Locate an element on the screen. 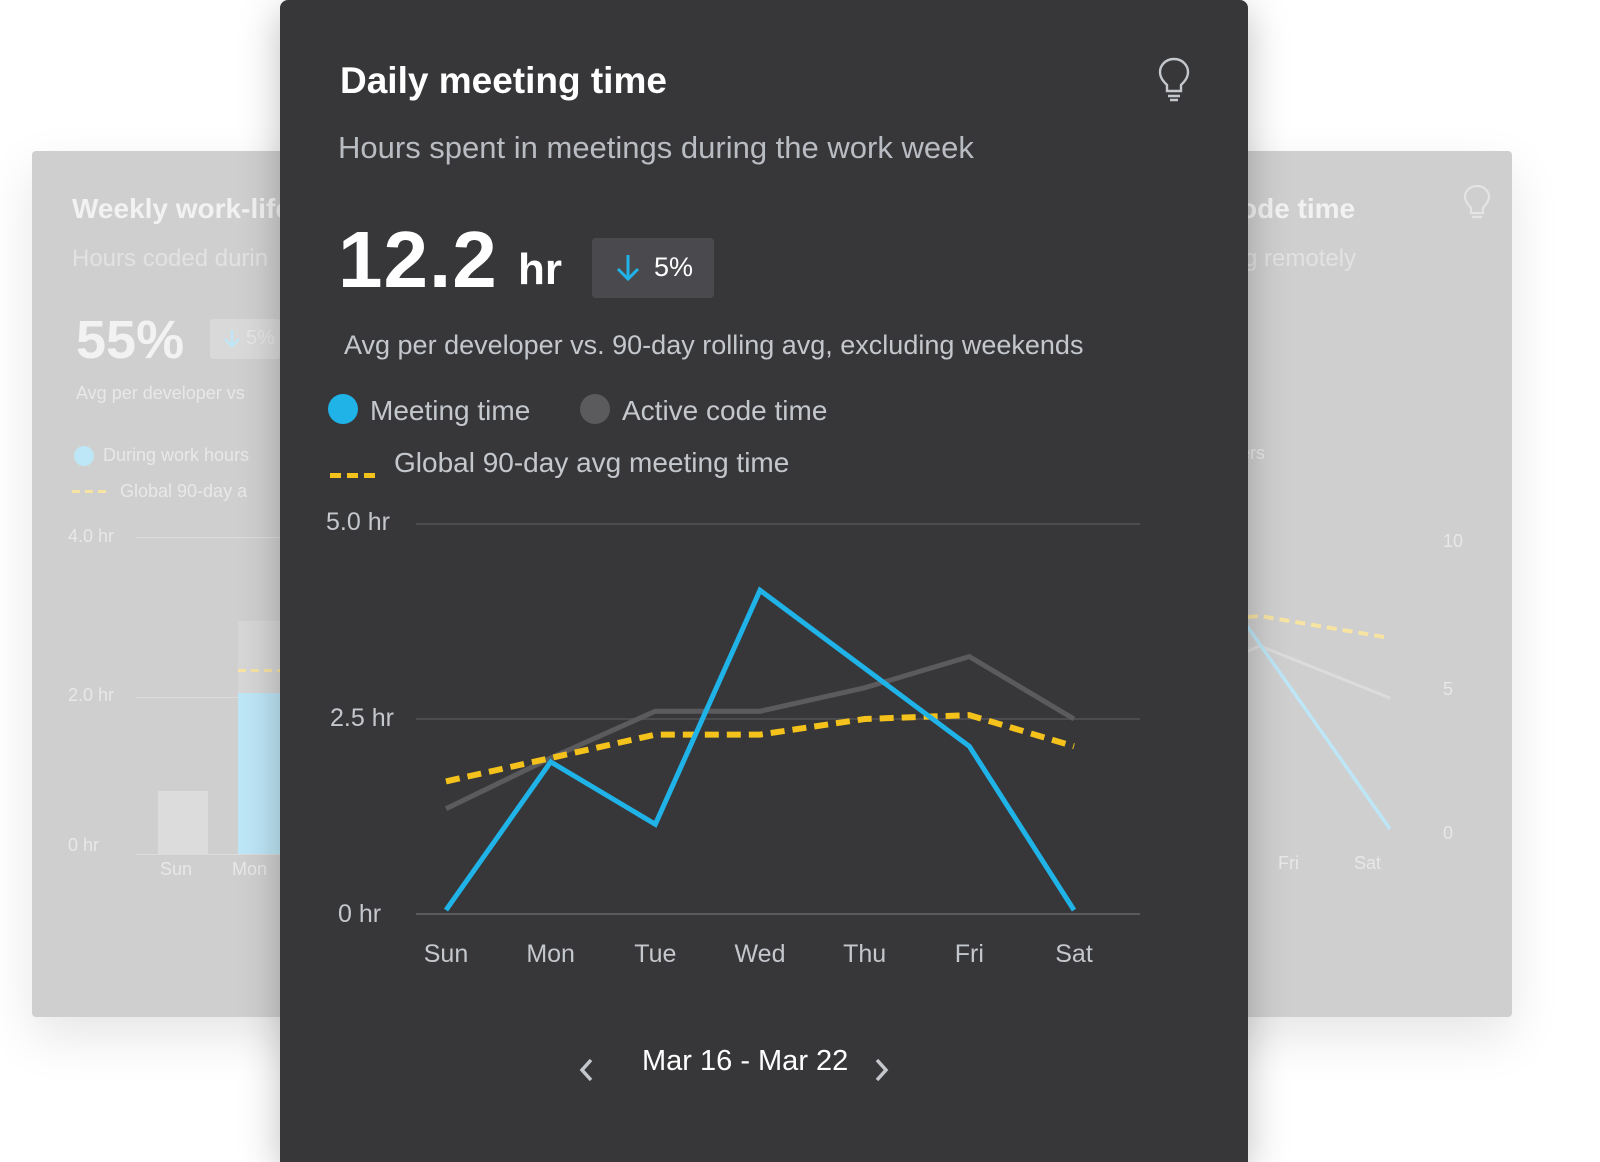  legend-label-meeting: Meeting time is located at coordinates (450, 410).